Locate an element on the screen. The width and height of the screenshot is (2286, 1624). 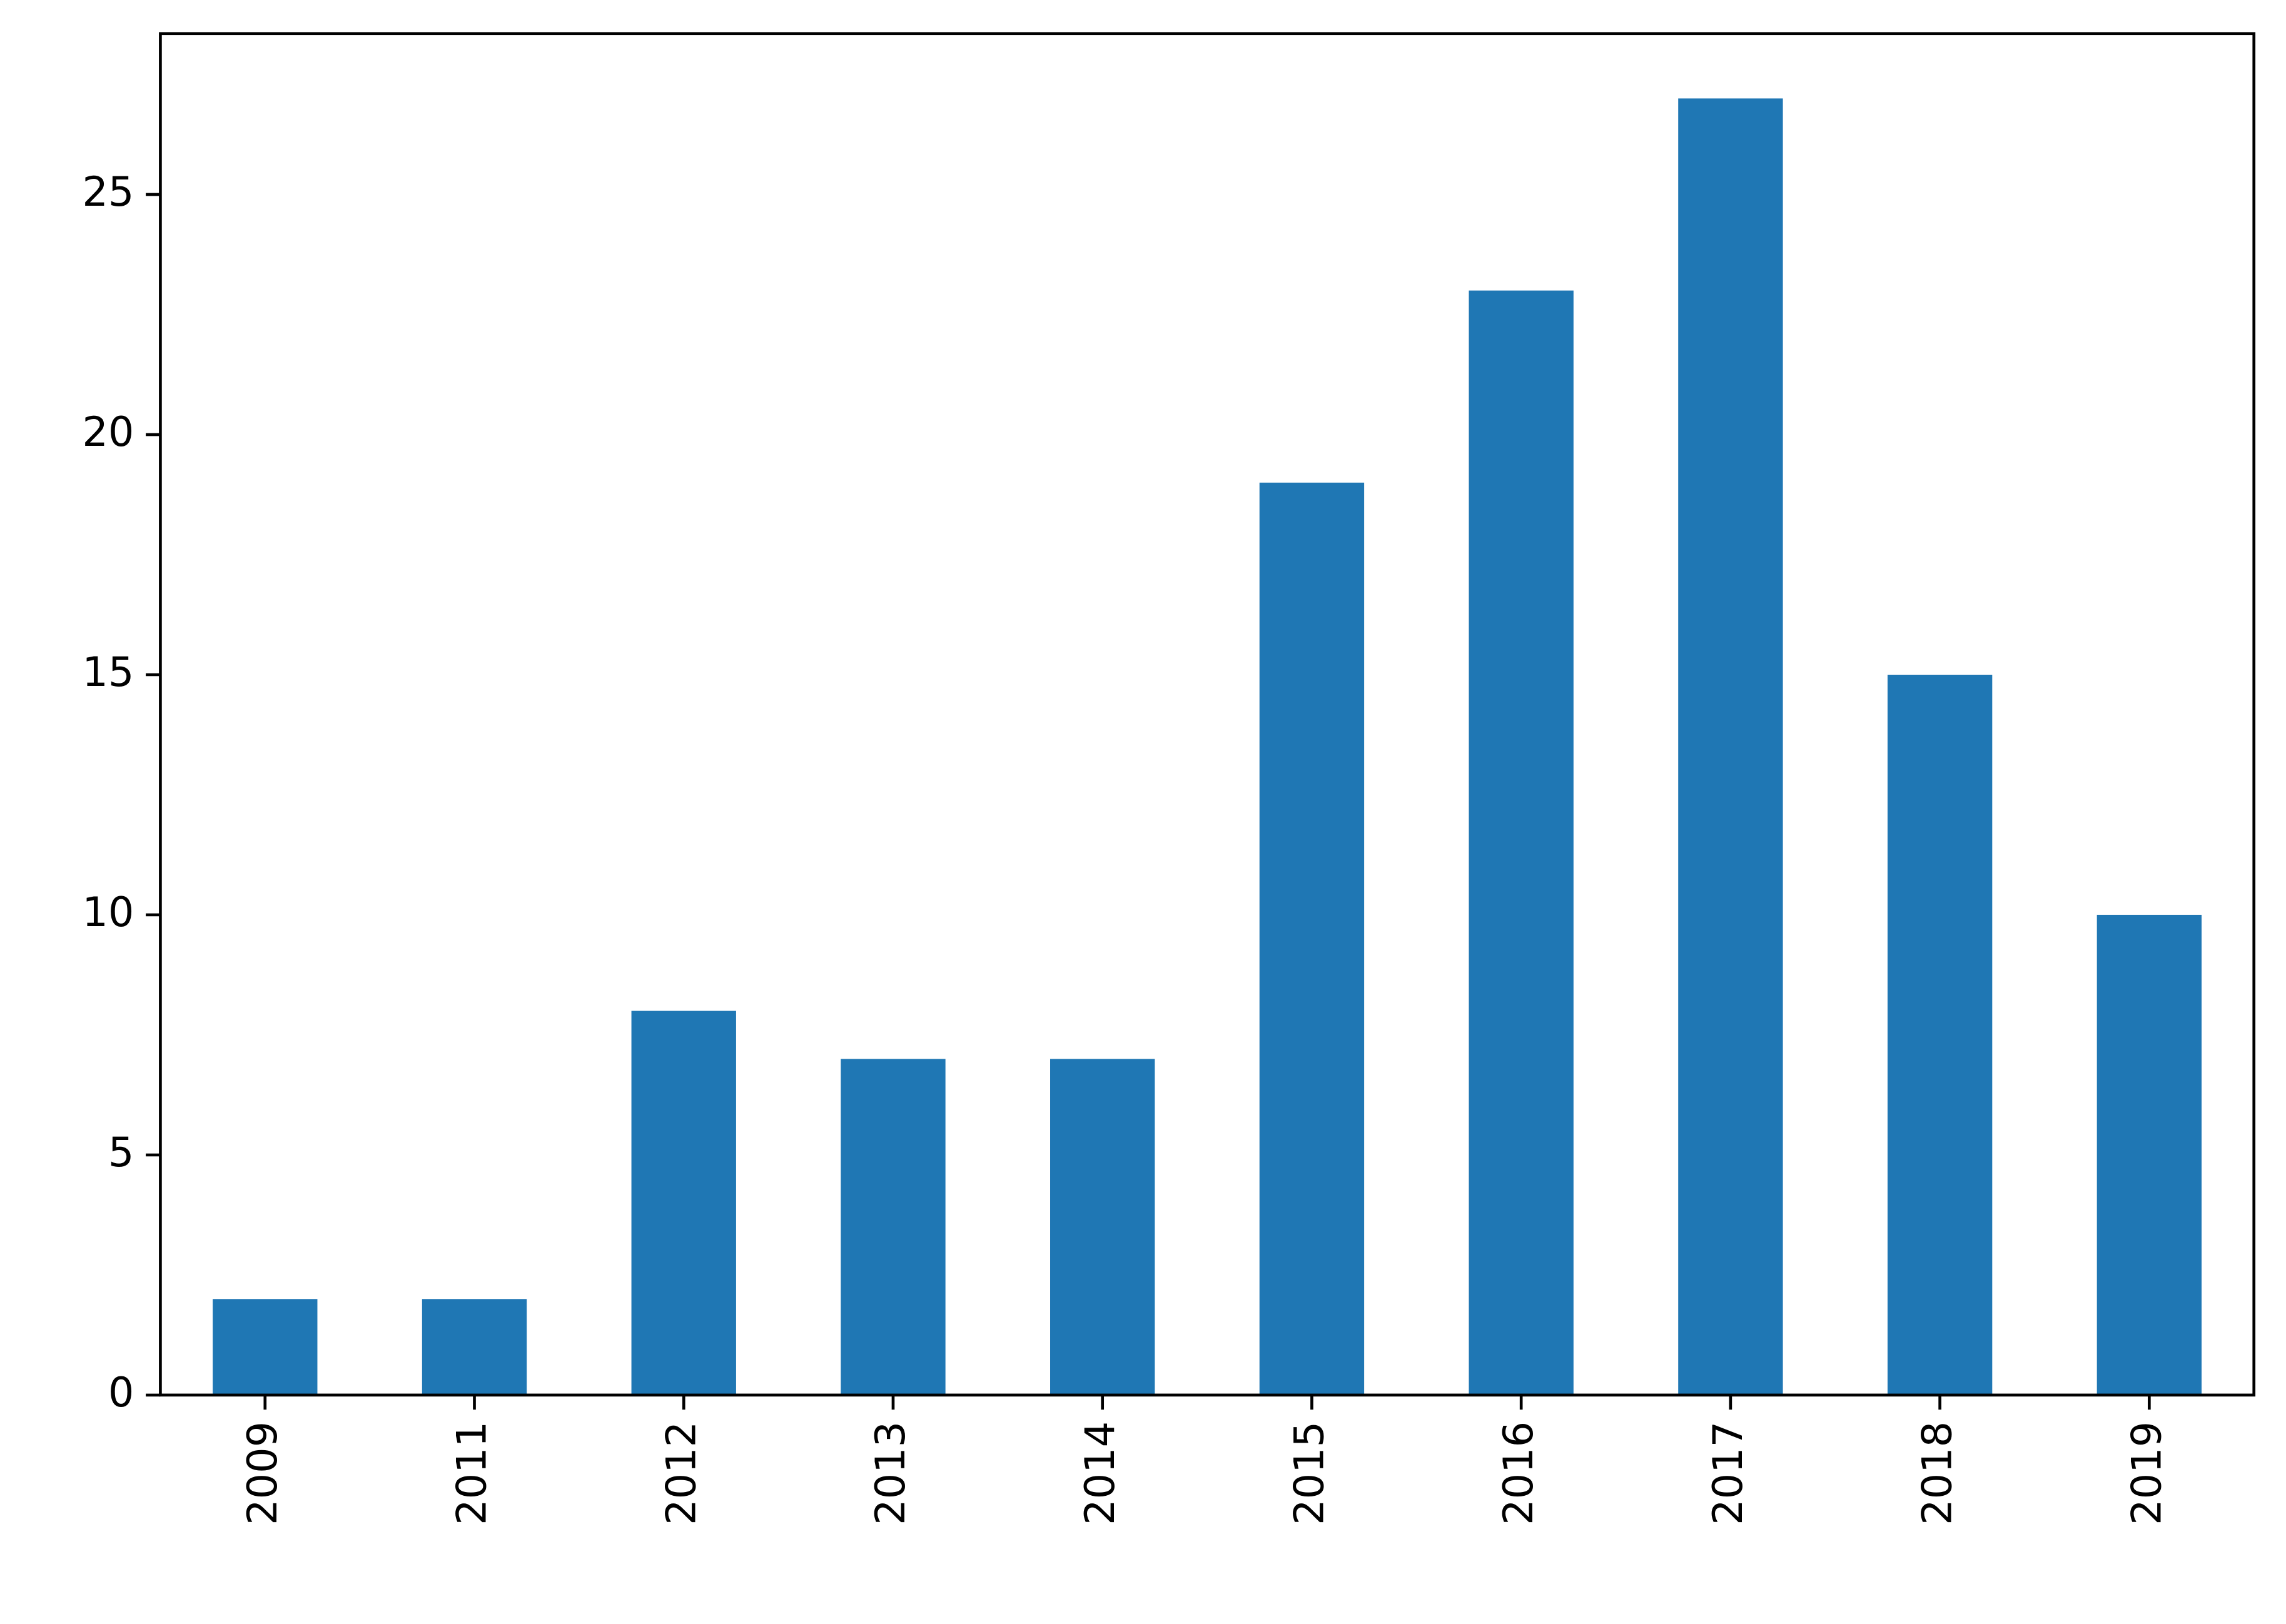
y-tick-label: 10 is located at coordinates (108, 912).